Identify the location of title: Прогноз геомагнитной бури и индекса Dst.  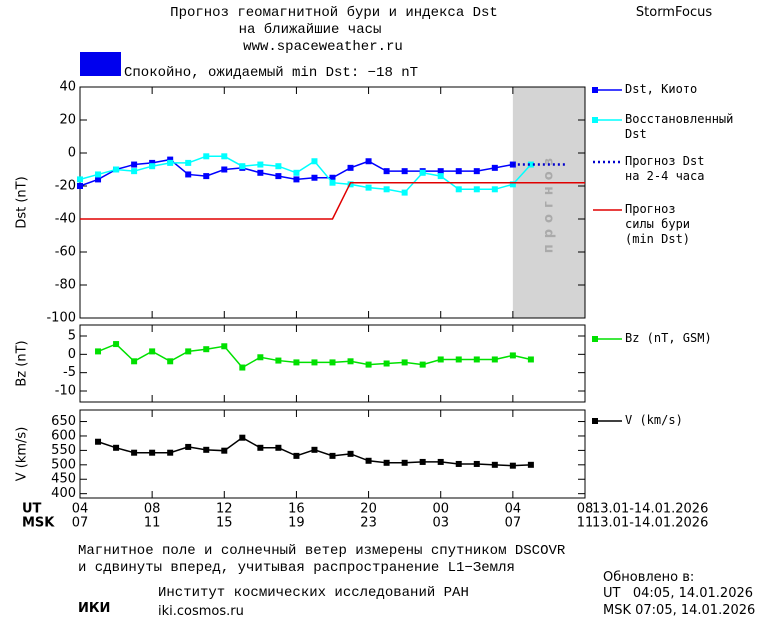
(334, 12).